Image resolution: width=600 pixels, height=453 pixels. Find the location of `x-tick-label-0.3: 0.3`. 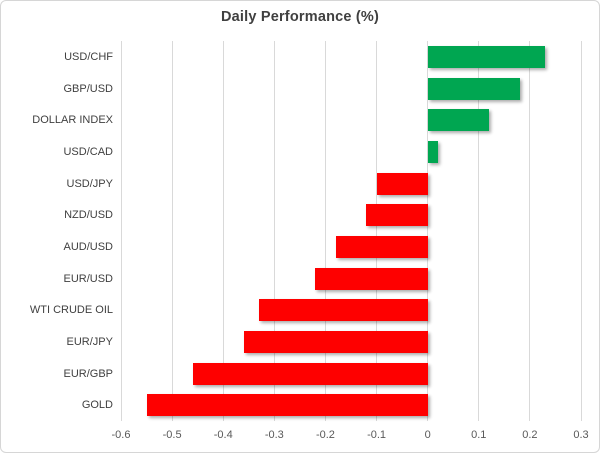

x-tick-label-0.3: 0.3 is located at coordinates (581, 435).